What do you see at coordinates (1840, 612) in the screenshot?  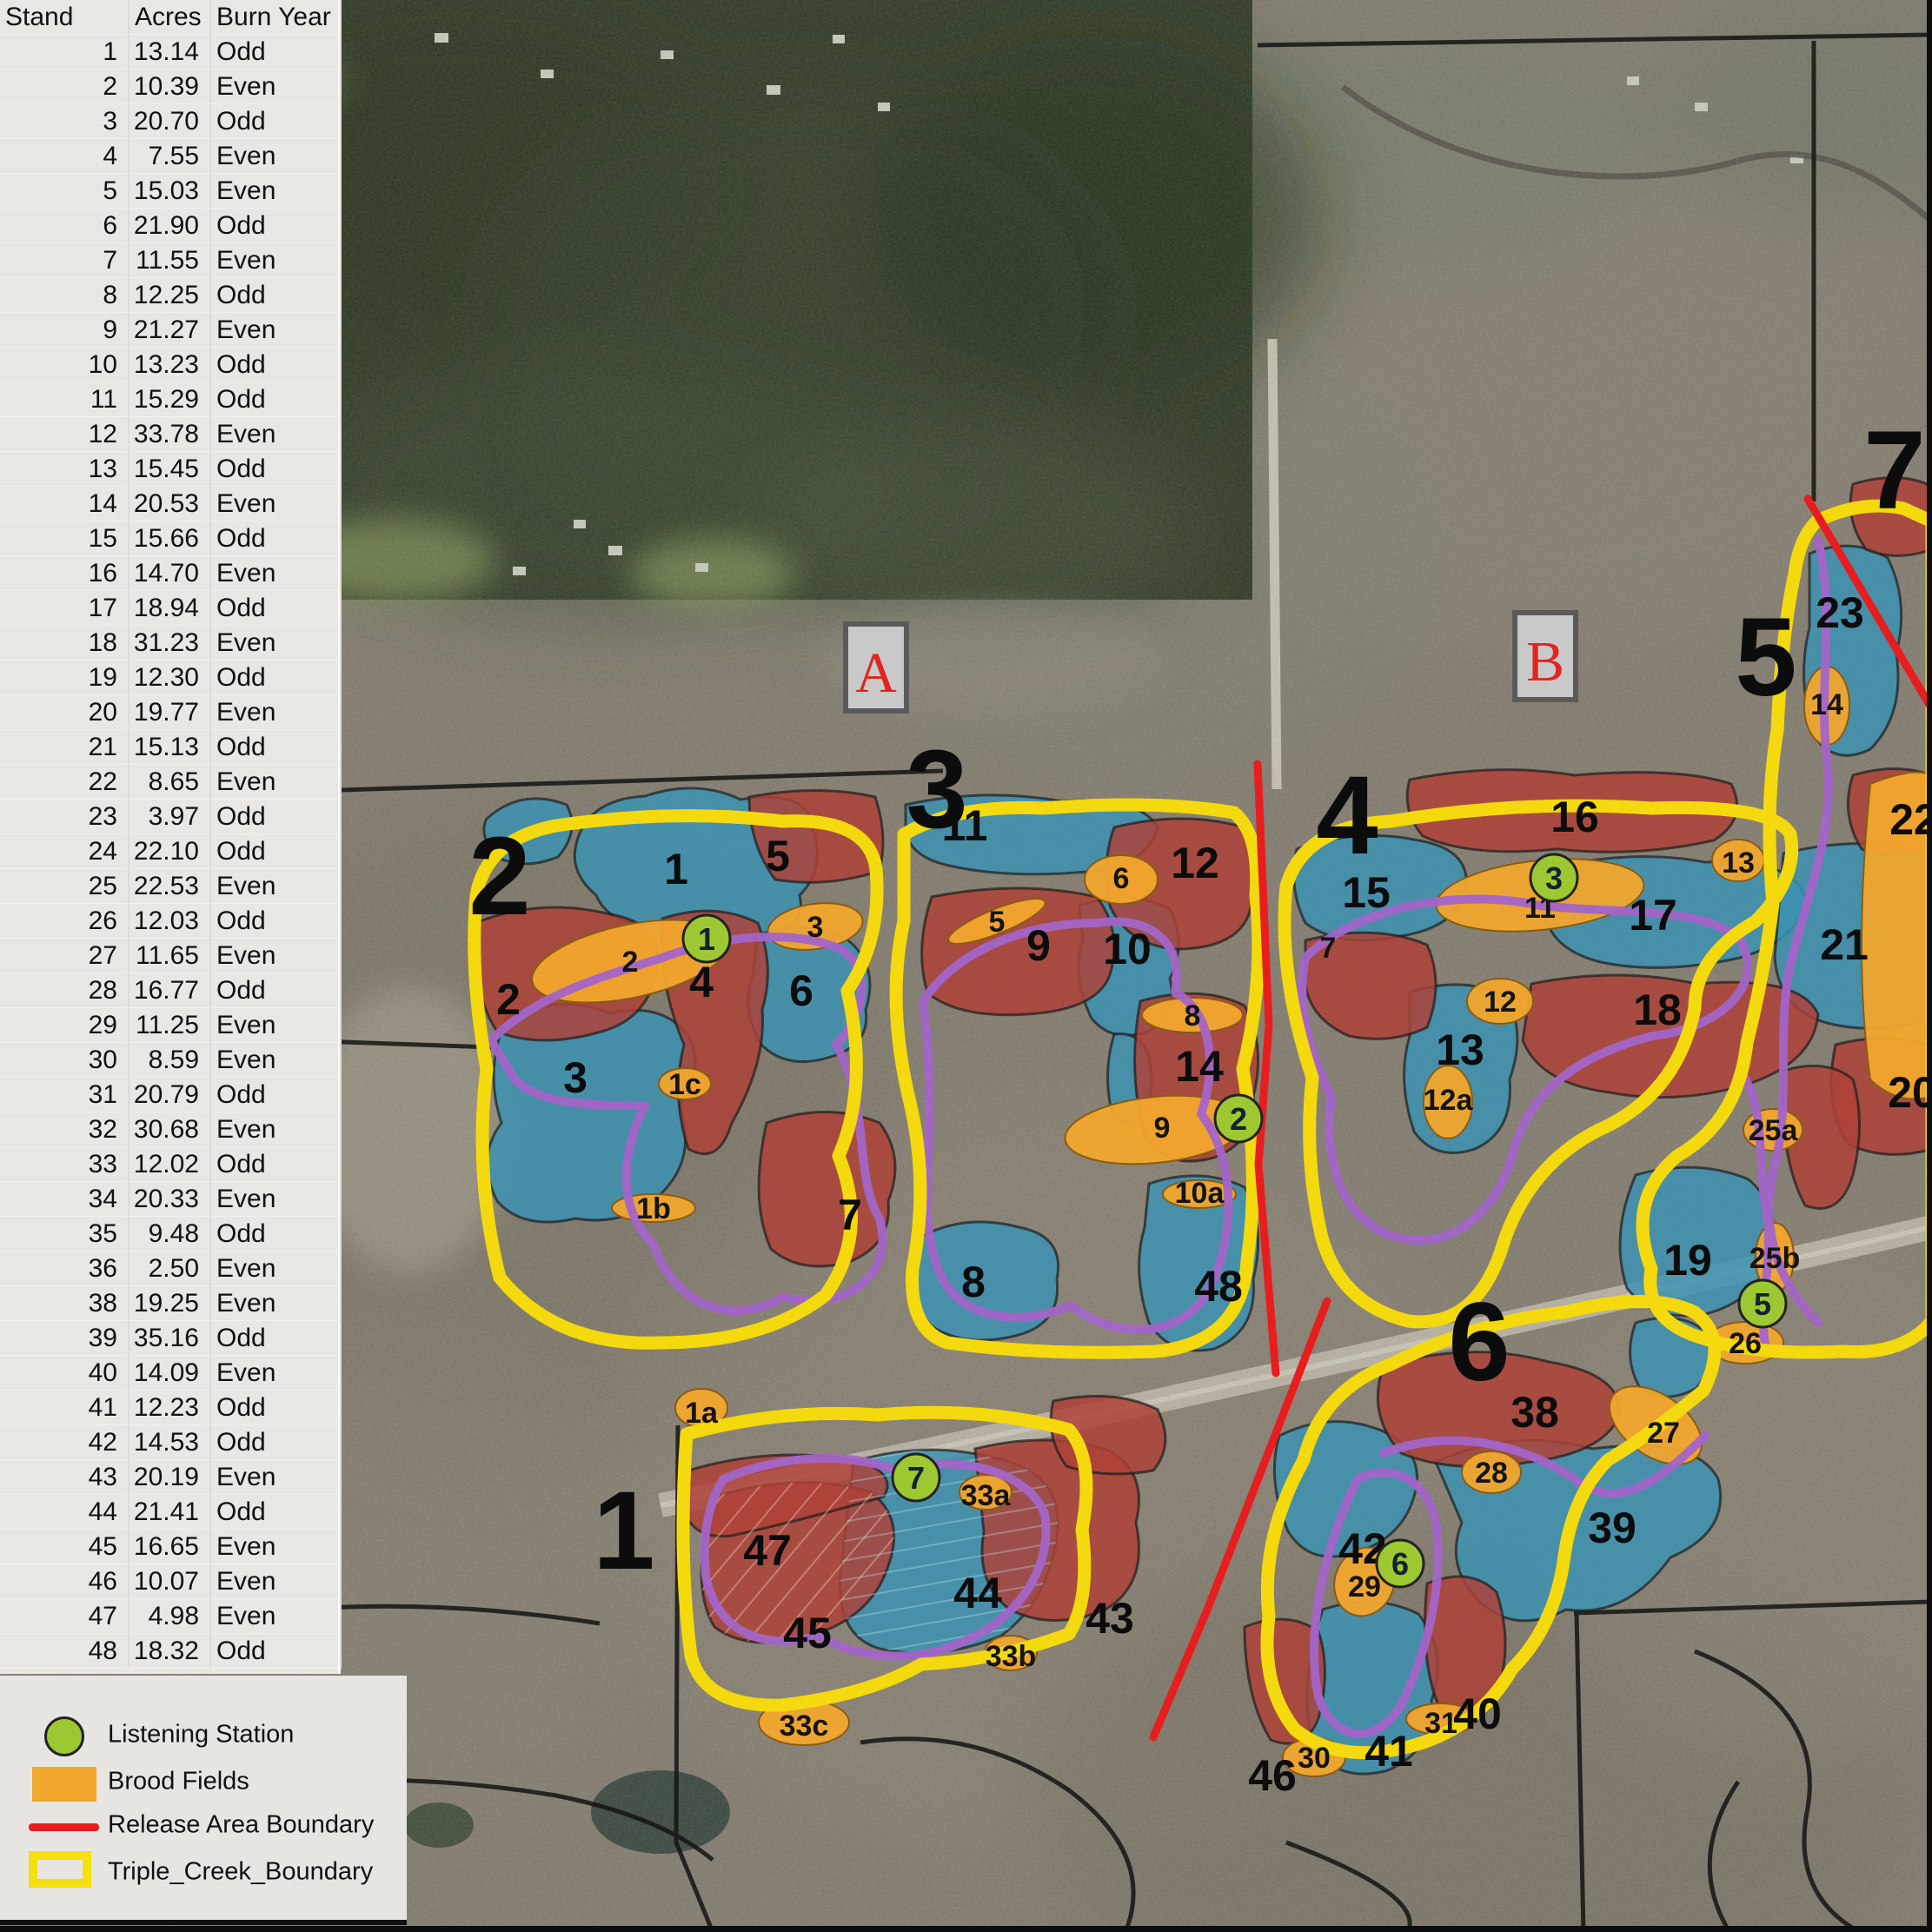 I see `stand-label: 23` at bounding box center [1840, 612].